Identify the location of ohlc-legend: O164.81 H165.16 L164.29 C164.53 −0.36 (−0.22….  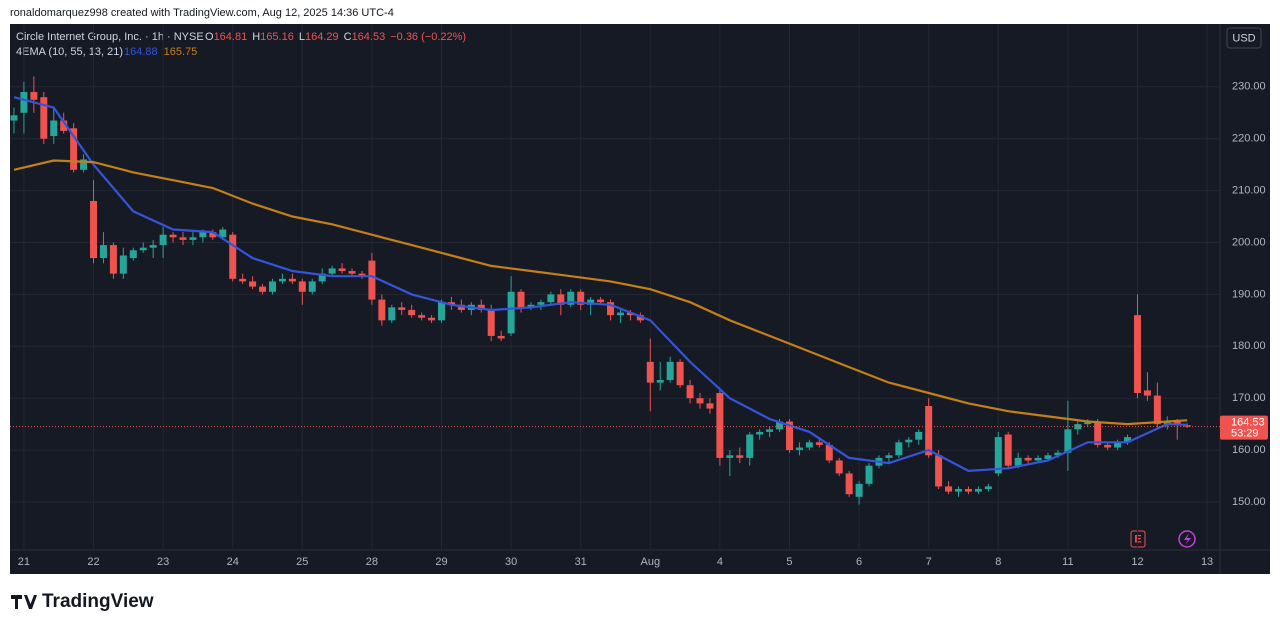
(335, 37).